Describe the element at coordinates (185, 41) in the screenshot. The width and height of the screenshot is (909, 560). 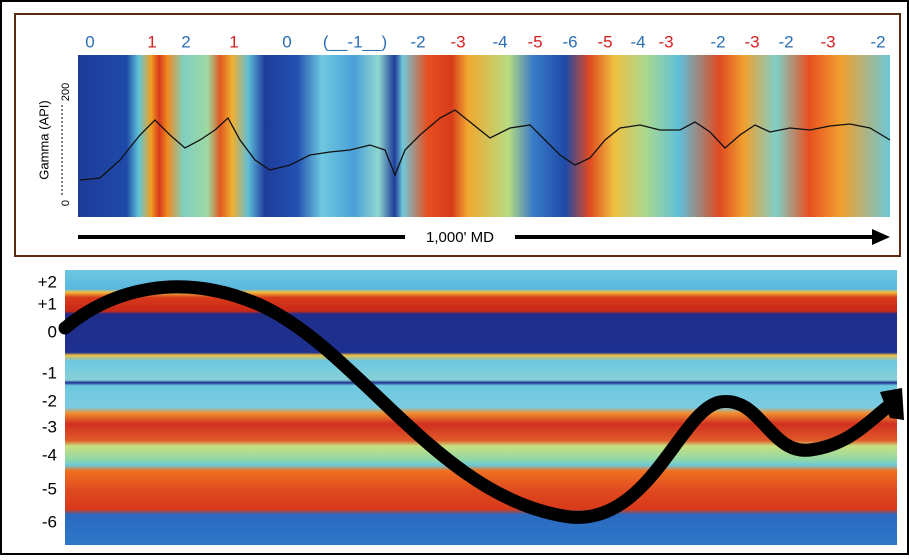
I see `zone-label: 2` at that location.